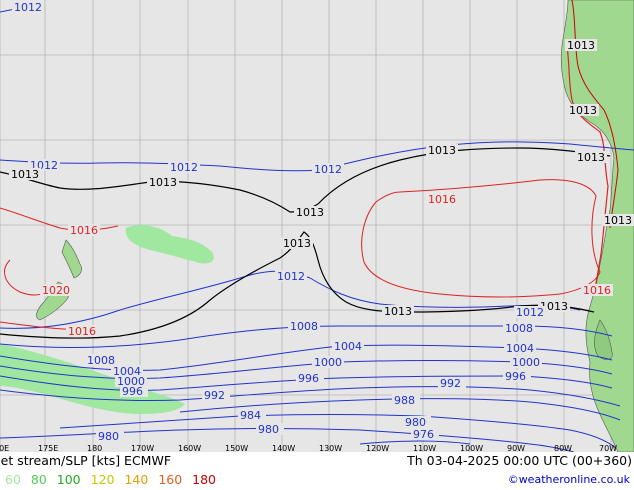  Describe the element at coordinates (450, 383) in the screenshot. I see `label-992-east: 992` at that location.